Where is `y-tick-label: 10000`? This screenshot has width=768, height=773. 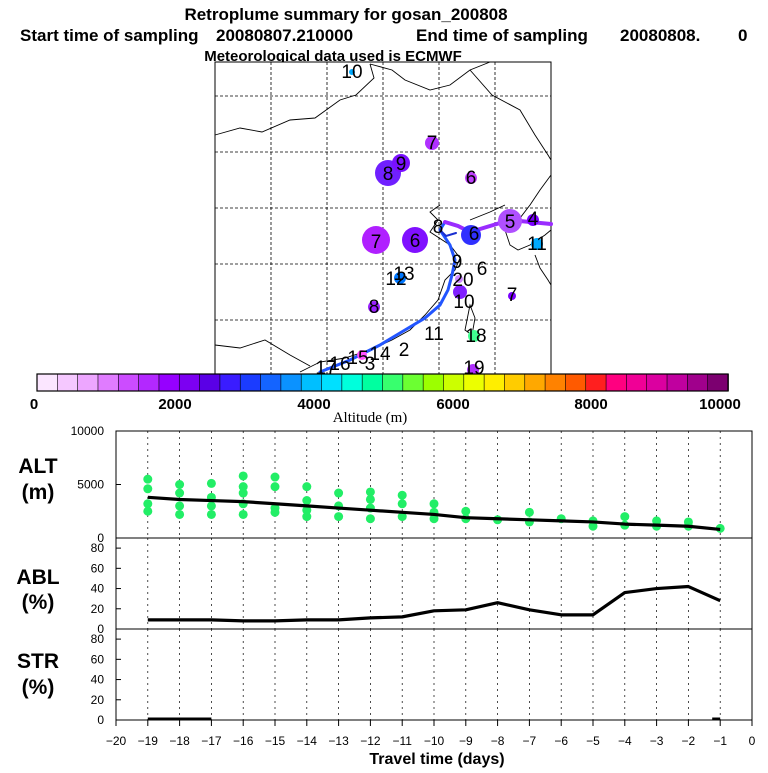 y-tick-label: 10000 is located at coordinates (88, 431).